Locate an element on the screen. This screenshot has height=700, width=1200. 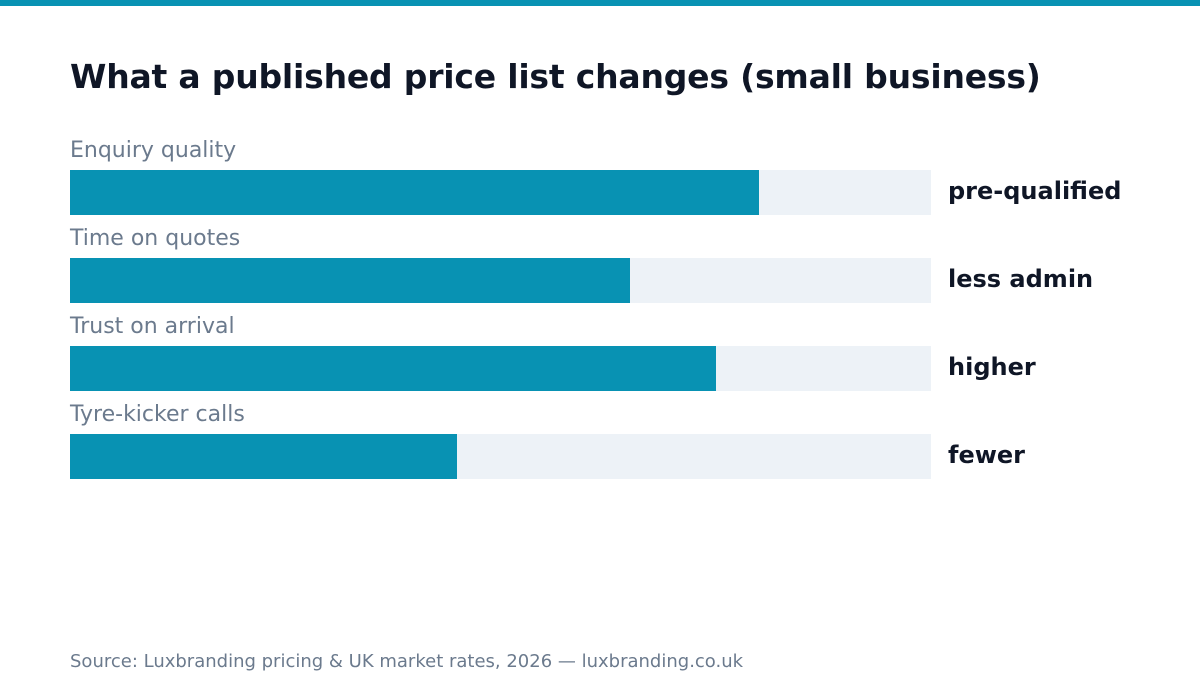
bar-row-tyre-kicker-calls: Tyre-kicker calls fewer is located at coordinates (620, 446).